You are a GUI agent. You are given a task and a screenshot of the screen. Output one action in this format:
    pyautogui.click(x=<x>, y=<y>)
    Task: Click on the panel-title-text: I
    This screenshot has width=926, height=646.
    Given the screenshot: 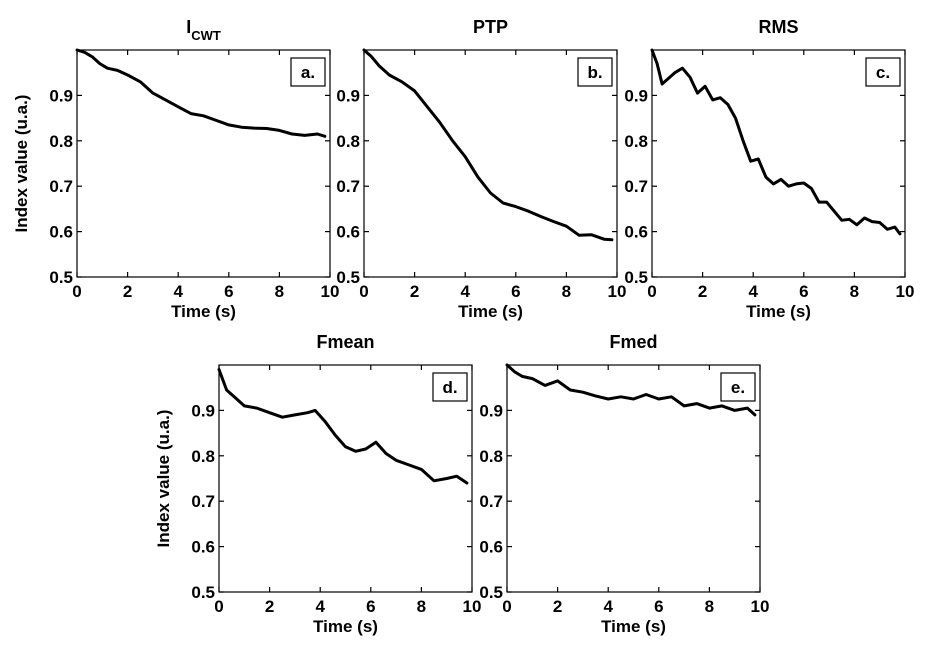 What is the action you would take?
    pyautogui.click(x=188, y=27)
    